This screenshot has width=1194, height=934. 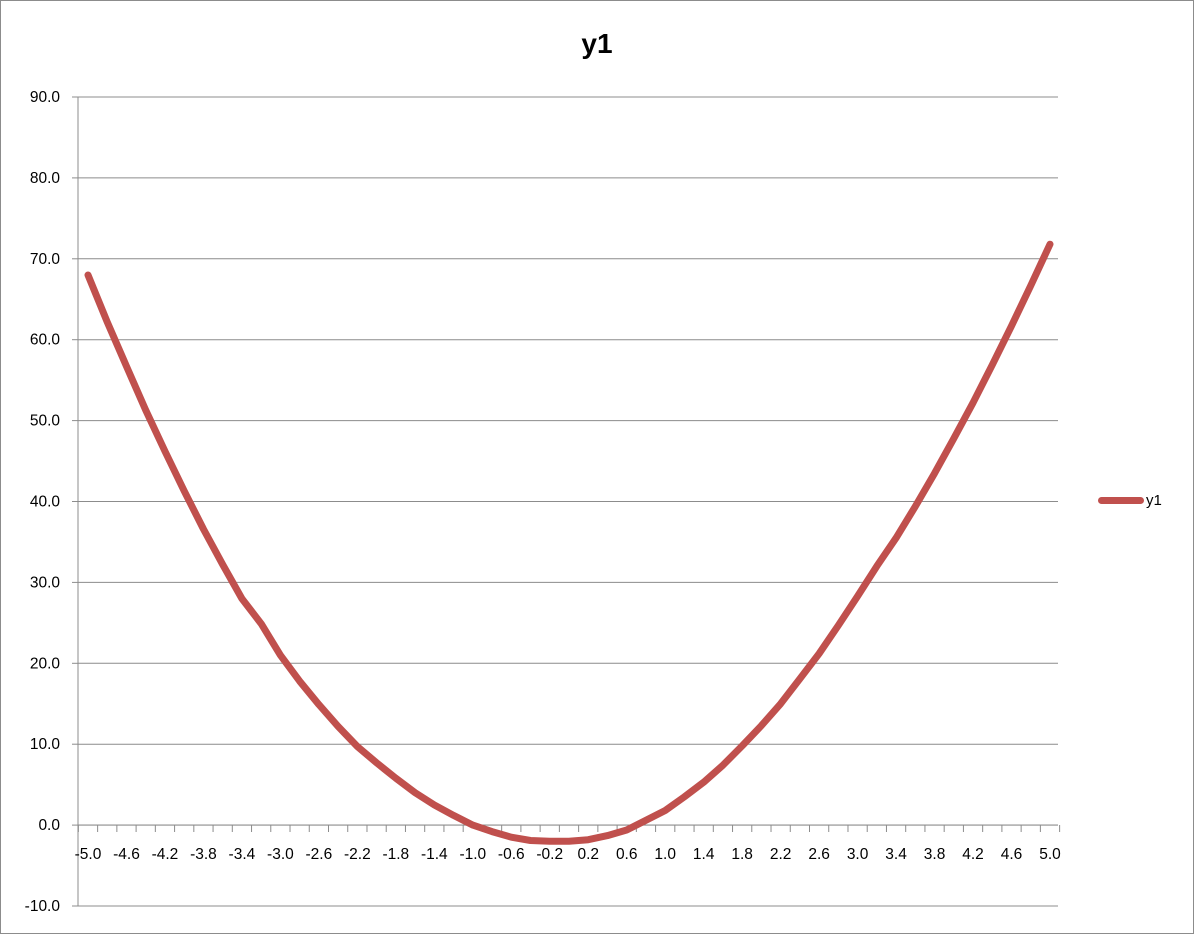 I want to click on y-tick-label: 40.0, so click(x=45, y=502).